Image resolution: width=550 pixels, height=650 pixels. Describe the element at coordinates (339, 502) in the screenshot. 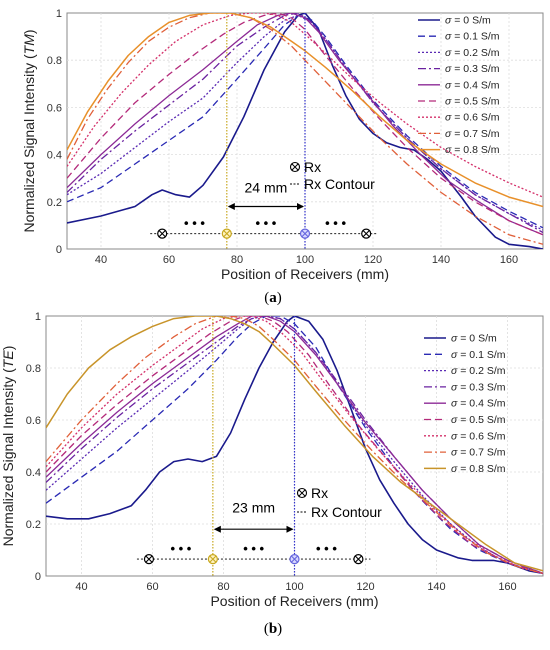

I see `rx-legend: Rx Rx Contour` at that location.